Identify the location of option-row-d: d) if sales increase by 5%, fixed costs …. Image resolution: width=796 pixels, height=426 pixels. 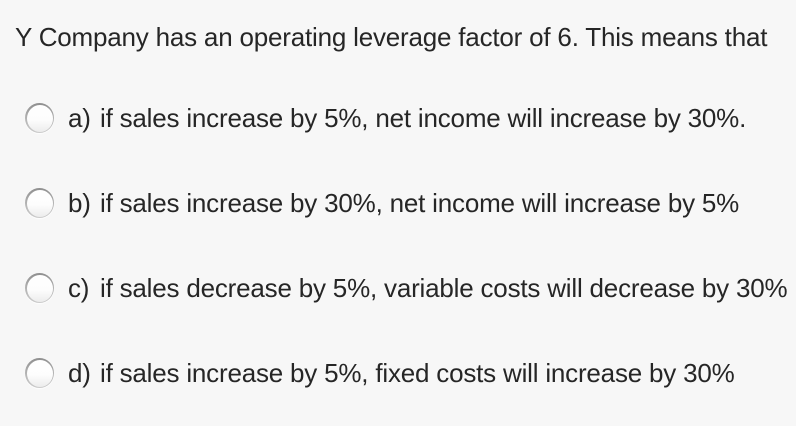
(380, 373).